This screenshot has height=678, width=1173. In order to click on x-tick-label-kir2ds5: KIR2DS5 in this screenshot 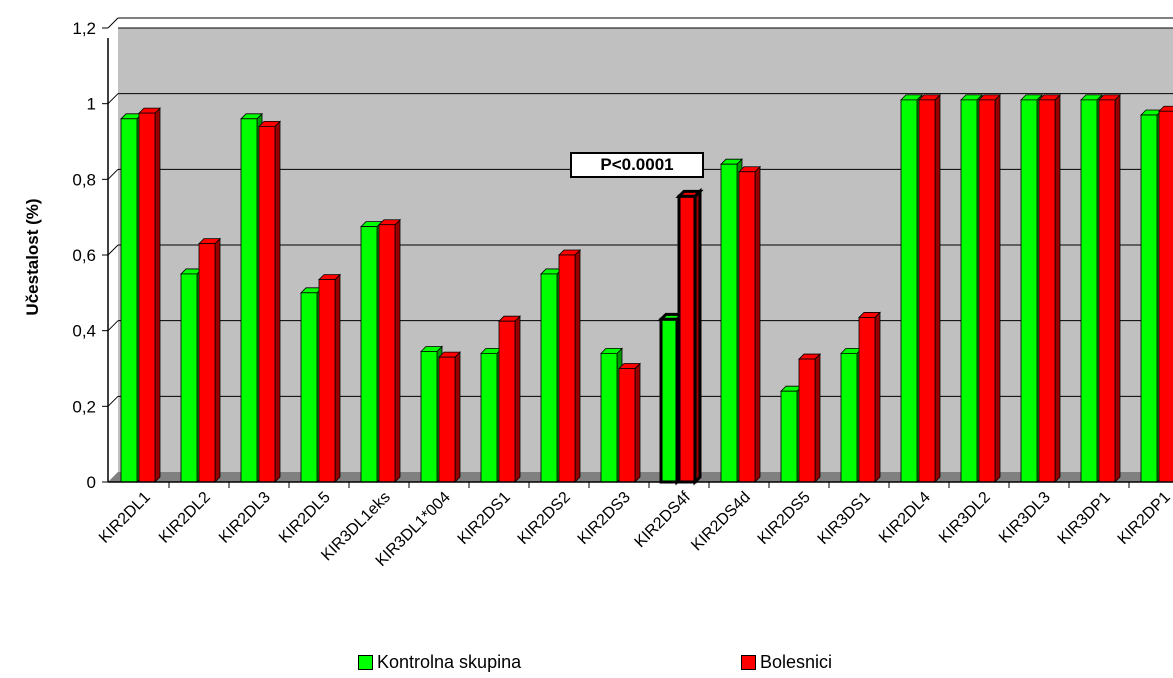, I will do `click(784, 518)`.